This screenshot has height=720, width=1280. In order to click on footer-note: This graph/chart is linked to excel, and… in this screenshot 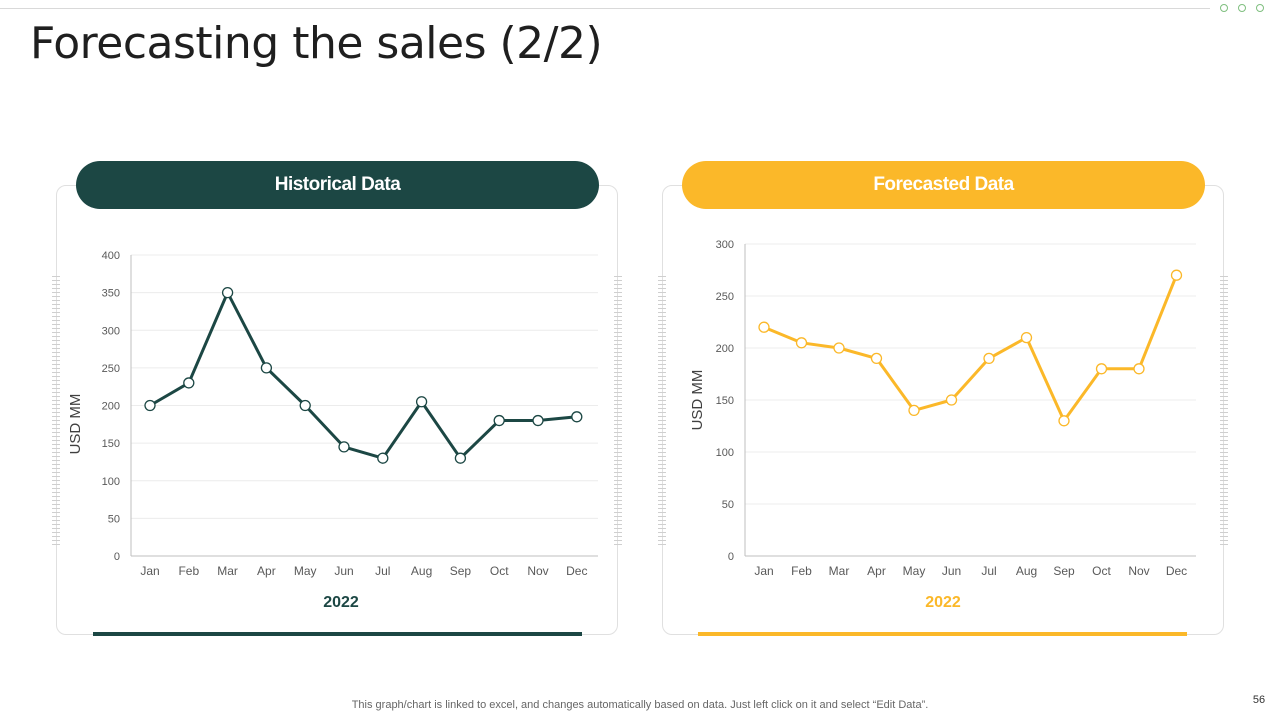, I will do `click(640, 705)`.